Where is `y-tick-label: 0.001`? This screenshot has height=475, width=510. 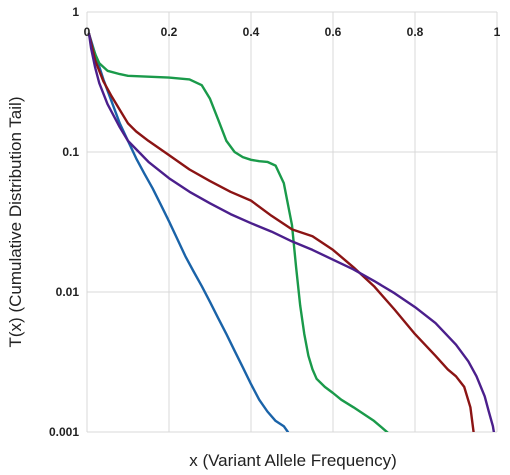
y-tick-label: 0.001 is located at coordinates (64, 432).